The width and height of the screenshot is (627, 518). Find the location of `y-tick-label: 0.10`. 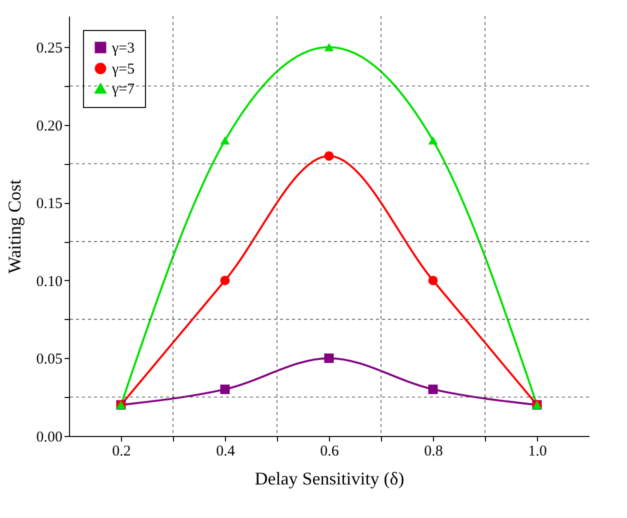

y-tick-label: 0.10 is located at coordinates (49, 282).